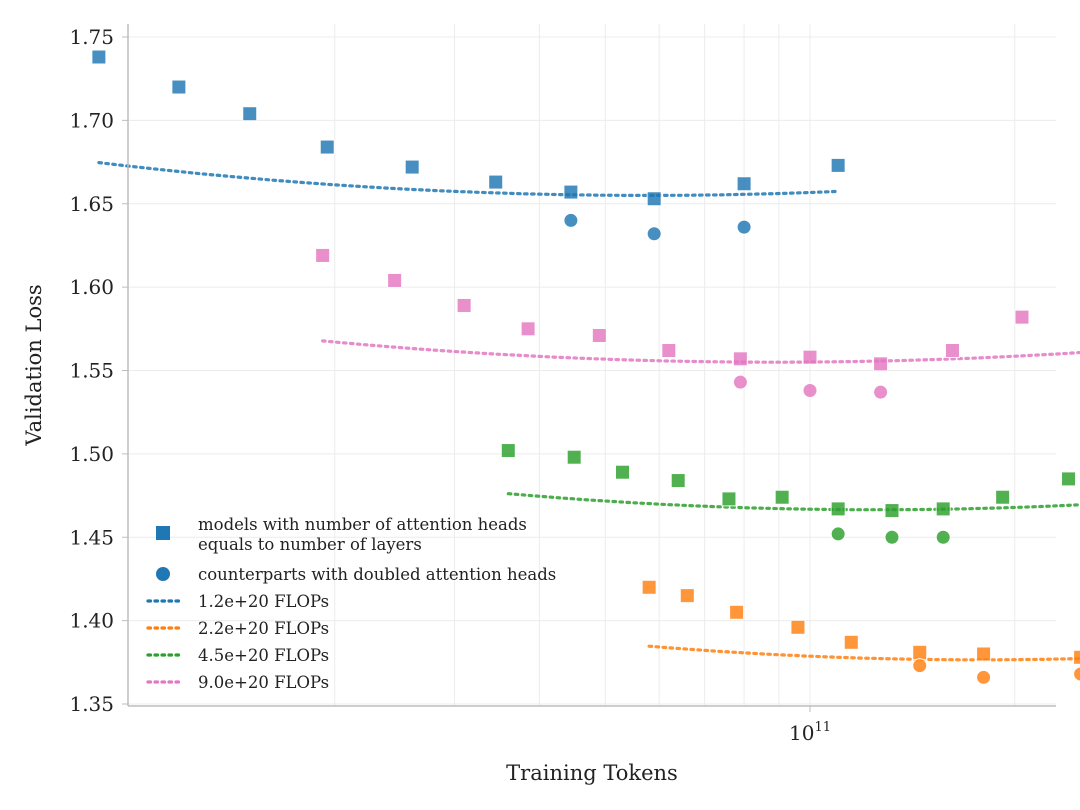 This screenshot has width=1080, height=810. I want to click on y-axis-title: Validation Loss, so click(34, 365).